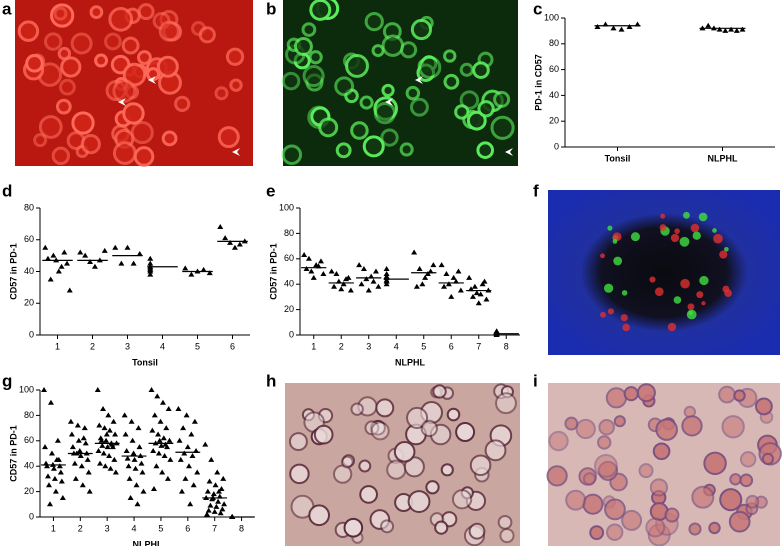 The width and height of the screenshot is (784, 546). Describe the element at coordinates (145, 362) in the screenshot. I see `x-axis-title: Tonsil` at that location.